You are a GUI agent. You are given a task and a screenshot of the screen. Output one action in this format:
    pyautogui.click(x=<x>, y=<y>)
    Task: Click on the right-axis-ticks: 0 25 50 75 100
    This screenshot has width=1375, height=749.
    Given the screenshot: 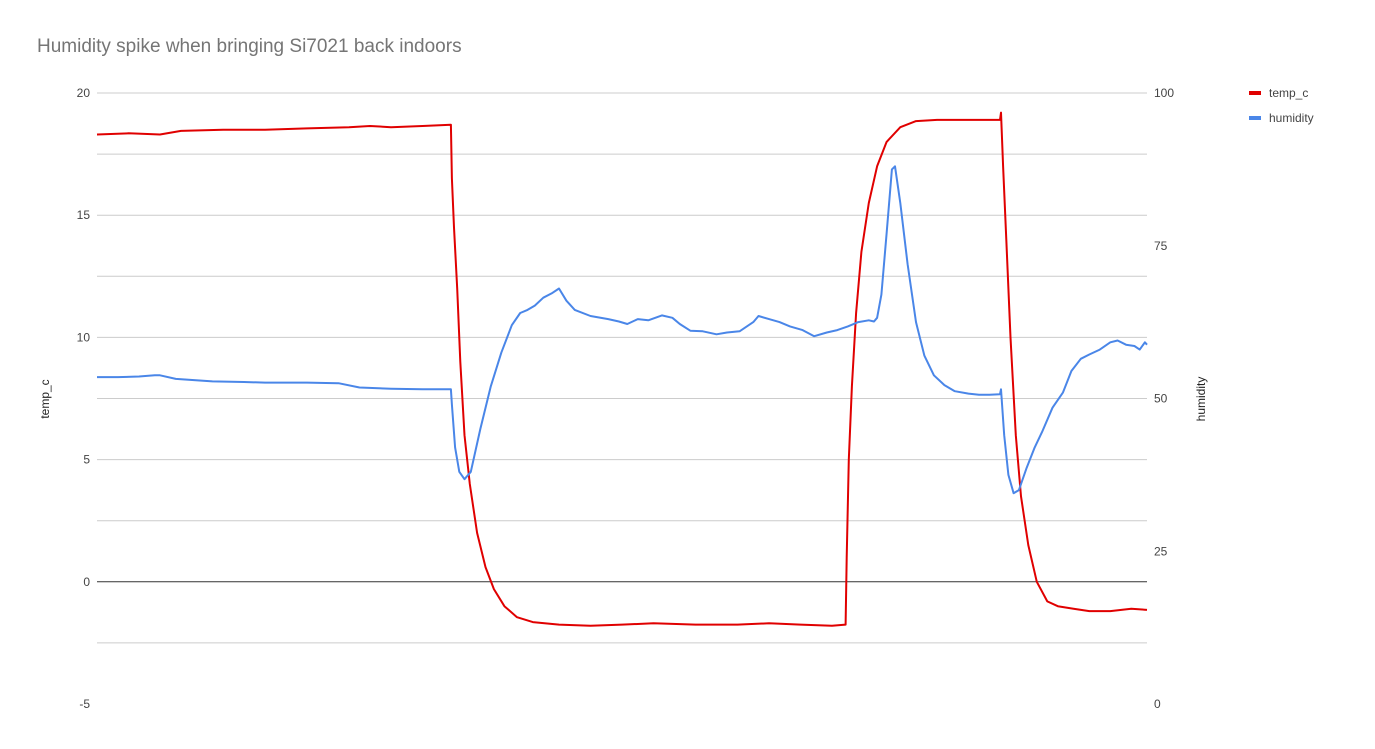 What is the action you would take?
    pyautogui.click(x=1164, y=398)
    